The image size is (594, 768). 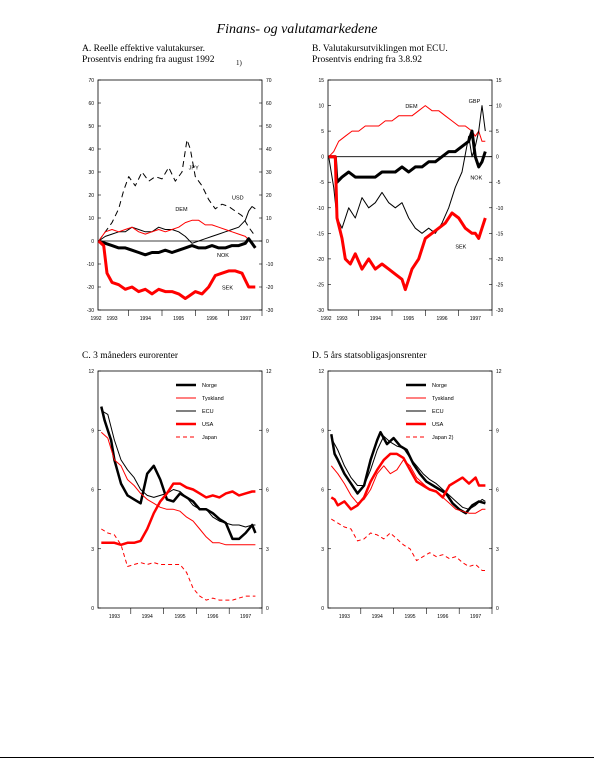 I want to click on y-tick-label-left: 15, so click(x=321, y=81).